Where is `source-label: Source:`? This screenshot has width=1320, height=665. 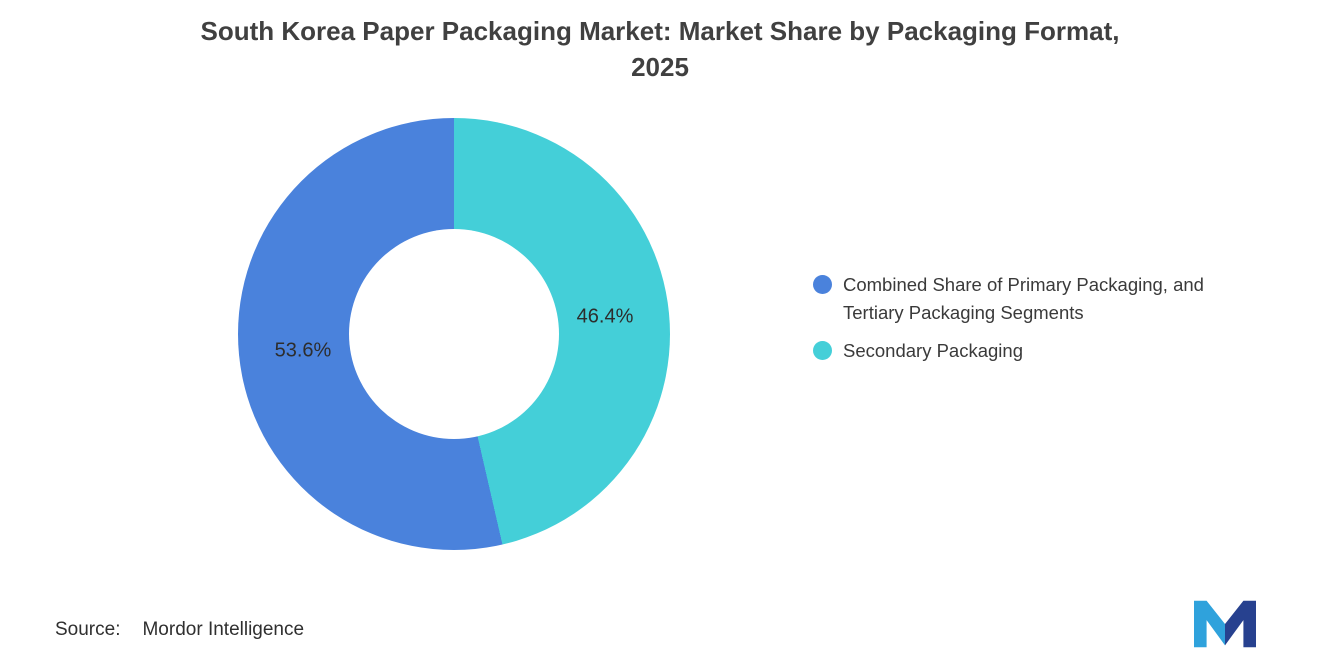
source-label: Source: is located at coordinates (88, 629).